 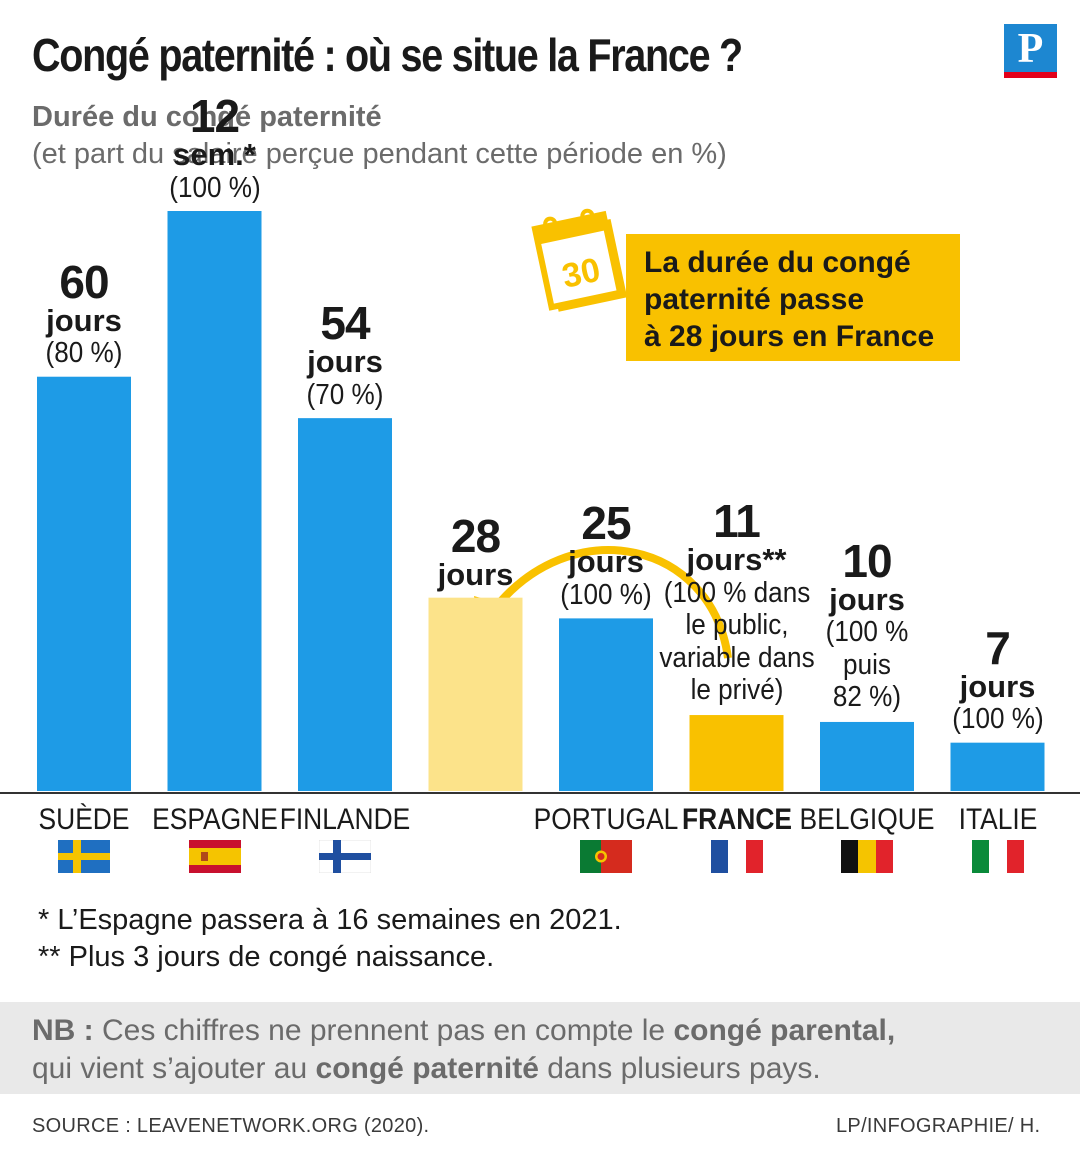 I want to click on country-label: FRANCE, so click(x=736, y=819).